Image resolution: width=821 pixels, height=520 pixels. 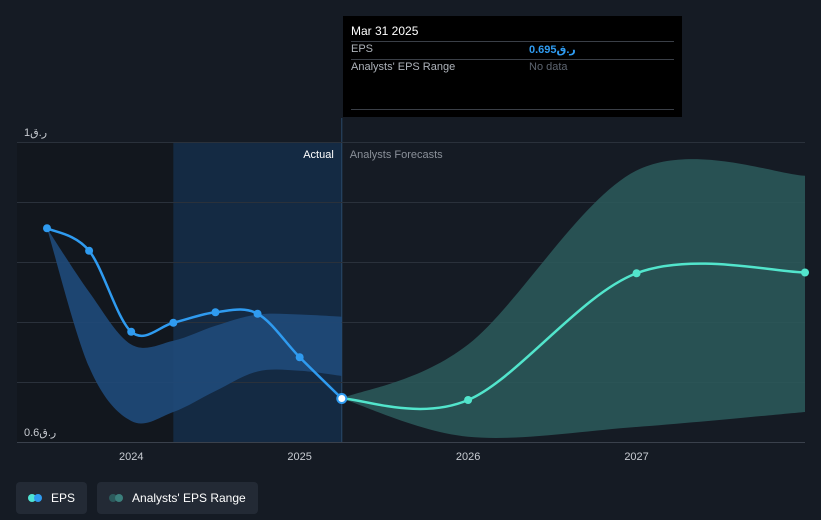 What do you see at coordinates (362, 49) in the screenshot?
I see `tooltip-eps-label: EPS` at bounding box center [362, 49].